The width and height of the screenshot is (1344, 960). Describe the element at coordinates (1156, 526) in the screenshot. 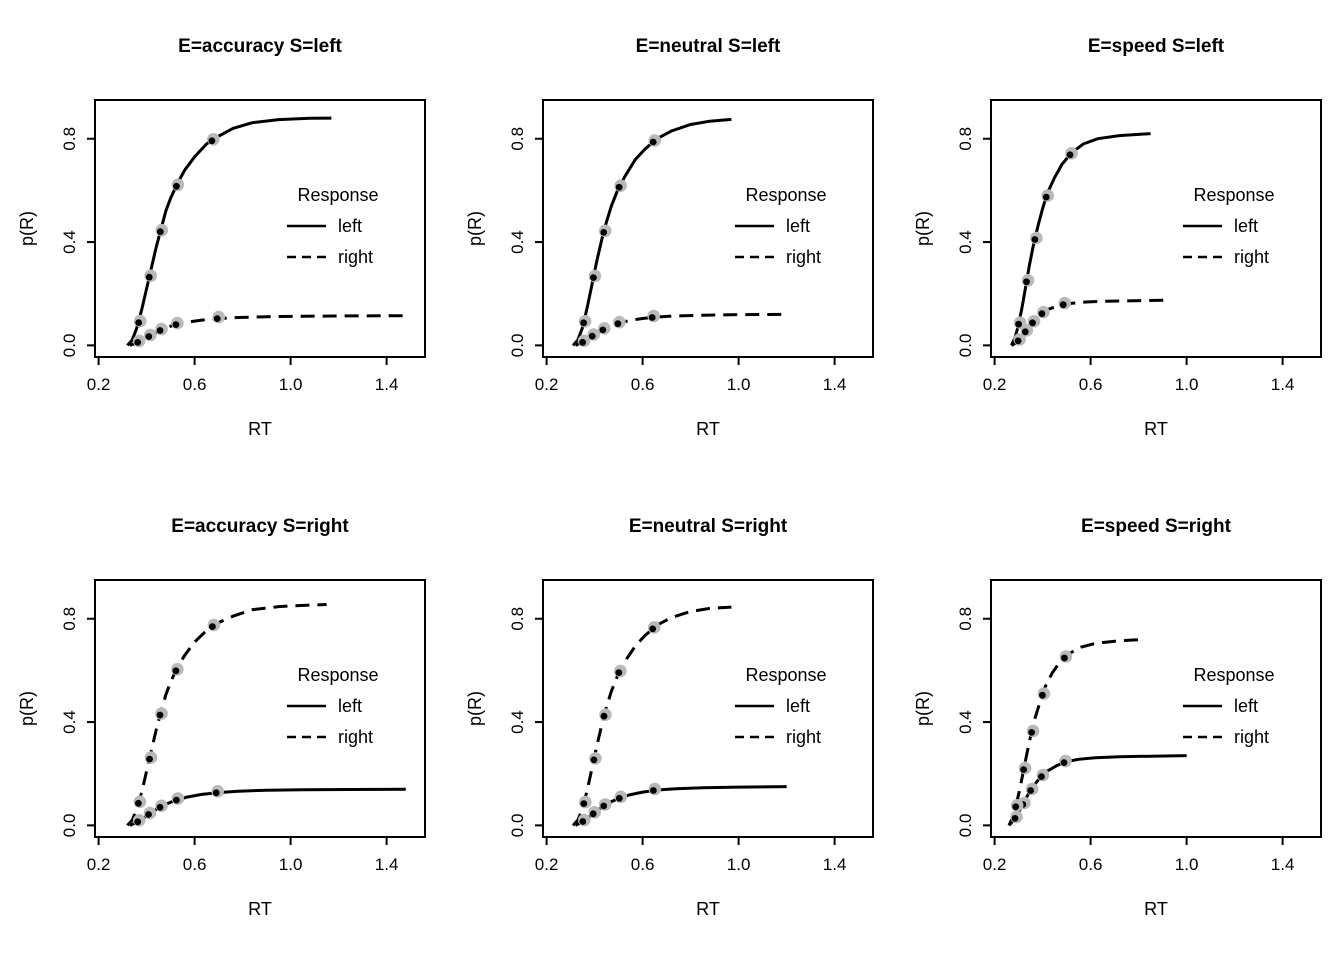

I see `panel-title: E=speed S=right` at that location.